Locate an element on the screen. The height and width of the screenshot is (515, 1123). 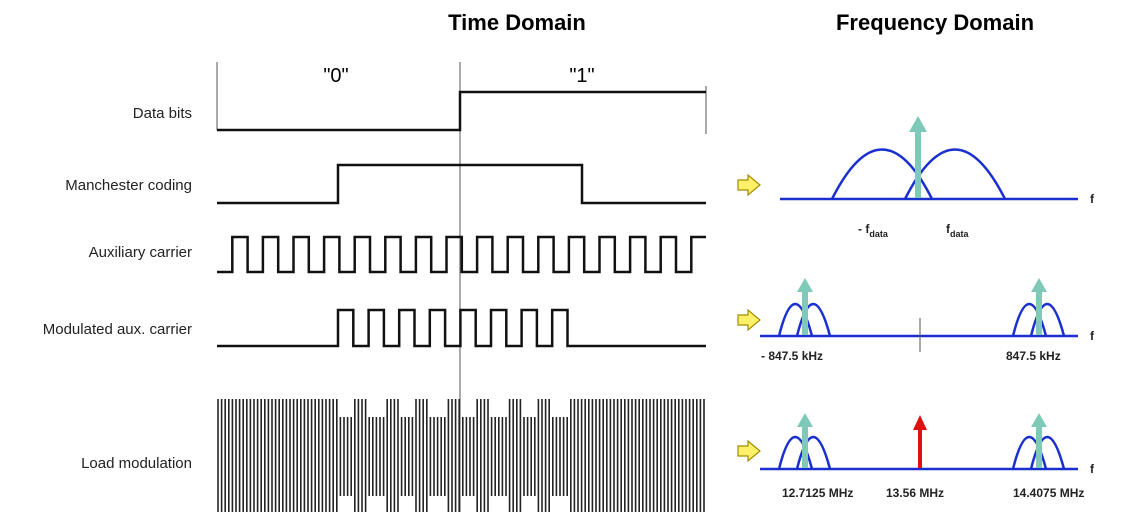
bit-zero-label: "0" is located at coordinates (335, 76).